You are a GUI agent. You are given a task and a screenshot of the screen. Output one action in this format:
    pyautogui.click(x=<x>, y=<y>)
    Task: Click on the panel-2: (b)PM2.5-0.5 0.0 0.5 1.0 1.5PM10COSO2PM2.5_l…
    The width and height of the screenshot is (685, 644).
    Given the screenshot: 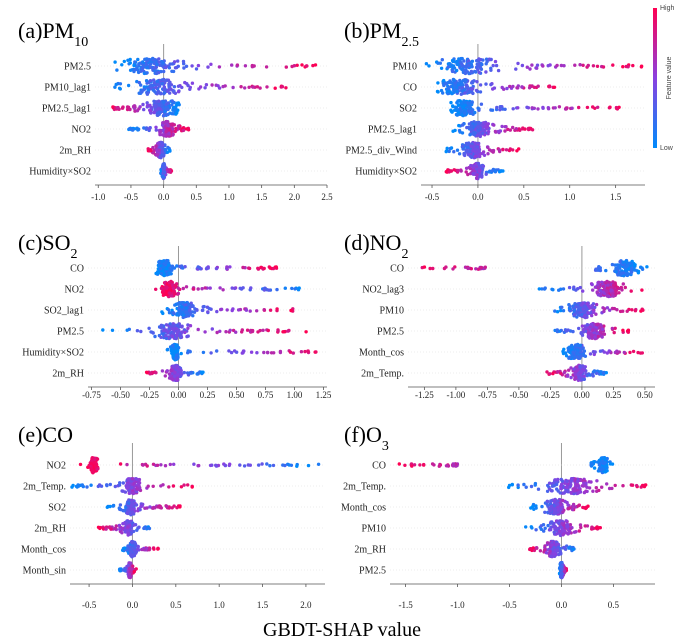 What is the action you would take?
    pyautogui.click(x=494, y=110)
    